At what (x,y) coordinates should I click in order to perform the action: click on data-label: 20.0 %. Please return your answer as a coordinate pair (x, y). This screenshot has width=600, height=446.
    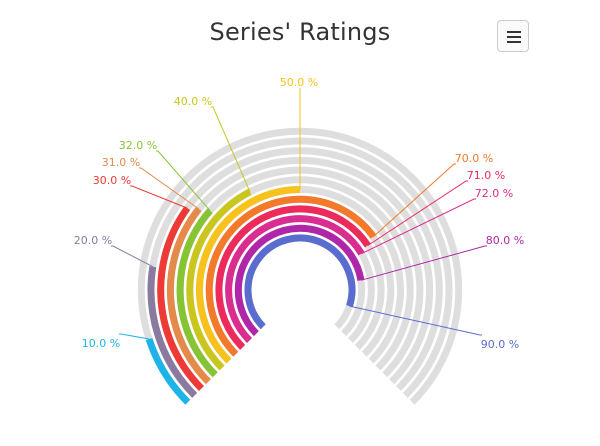
    Looking at the image, I should click on (93, 240).